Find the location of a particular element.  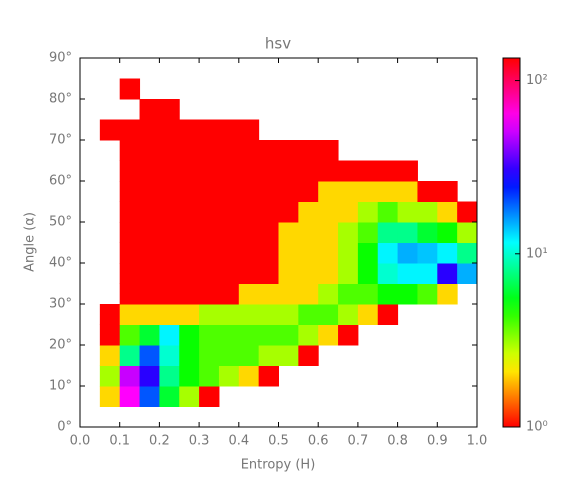

x-tick-label: 1.0 is located at coordinates (477, 441).